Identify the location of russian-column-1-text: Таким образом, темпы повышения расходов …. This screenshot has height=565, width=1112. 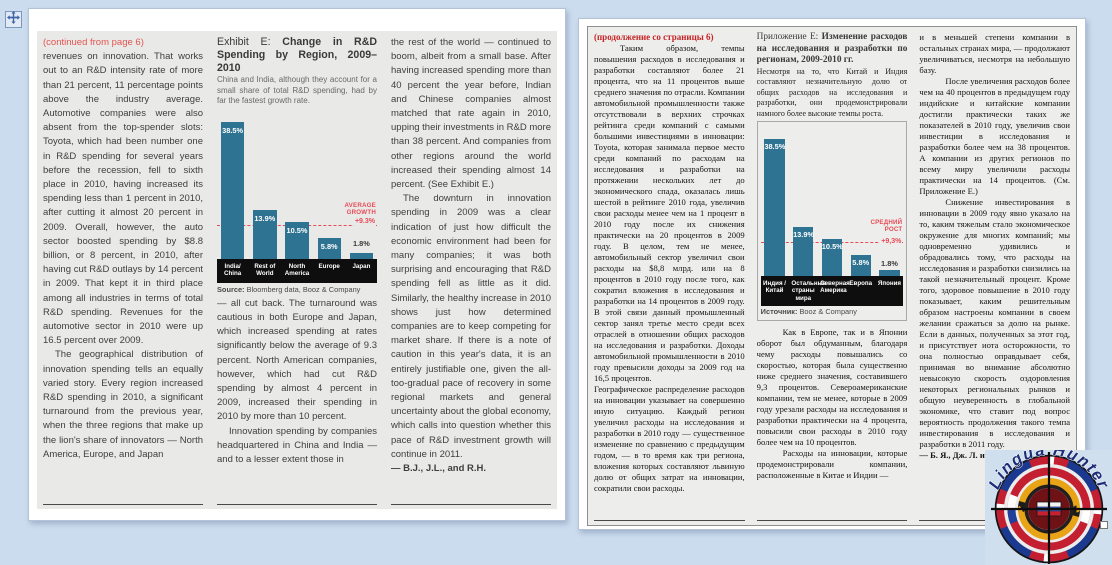
(669, 268).